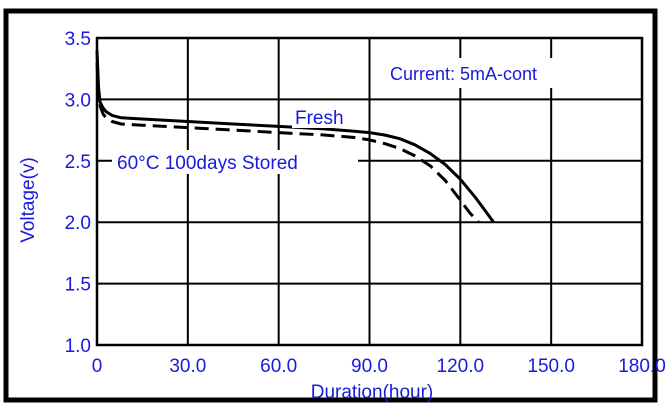 This screenshot has height=403, width=667. What do you see at coordinates (319, 118) in the screenshot?
I see `fresh-series-label: Fresh` at bounding box center [319, 118].